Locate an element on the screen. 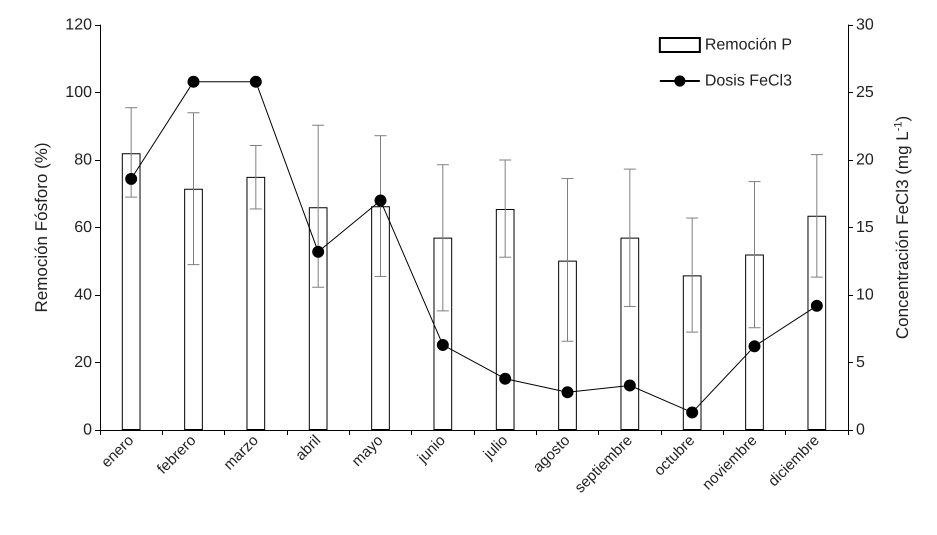  y2-tick-label: 30 is located at coordinates (865, 25).